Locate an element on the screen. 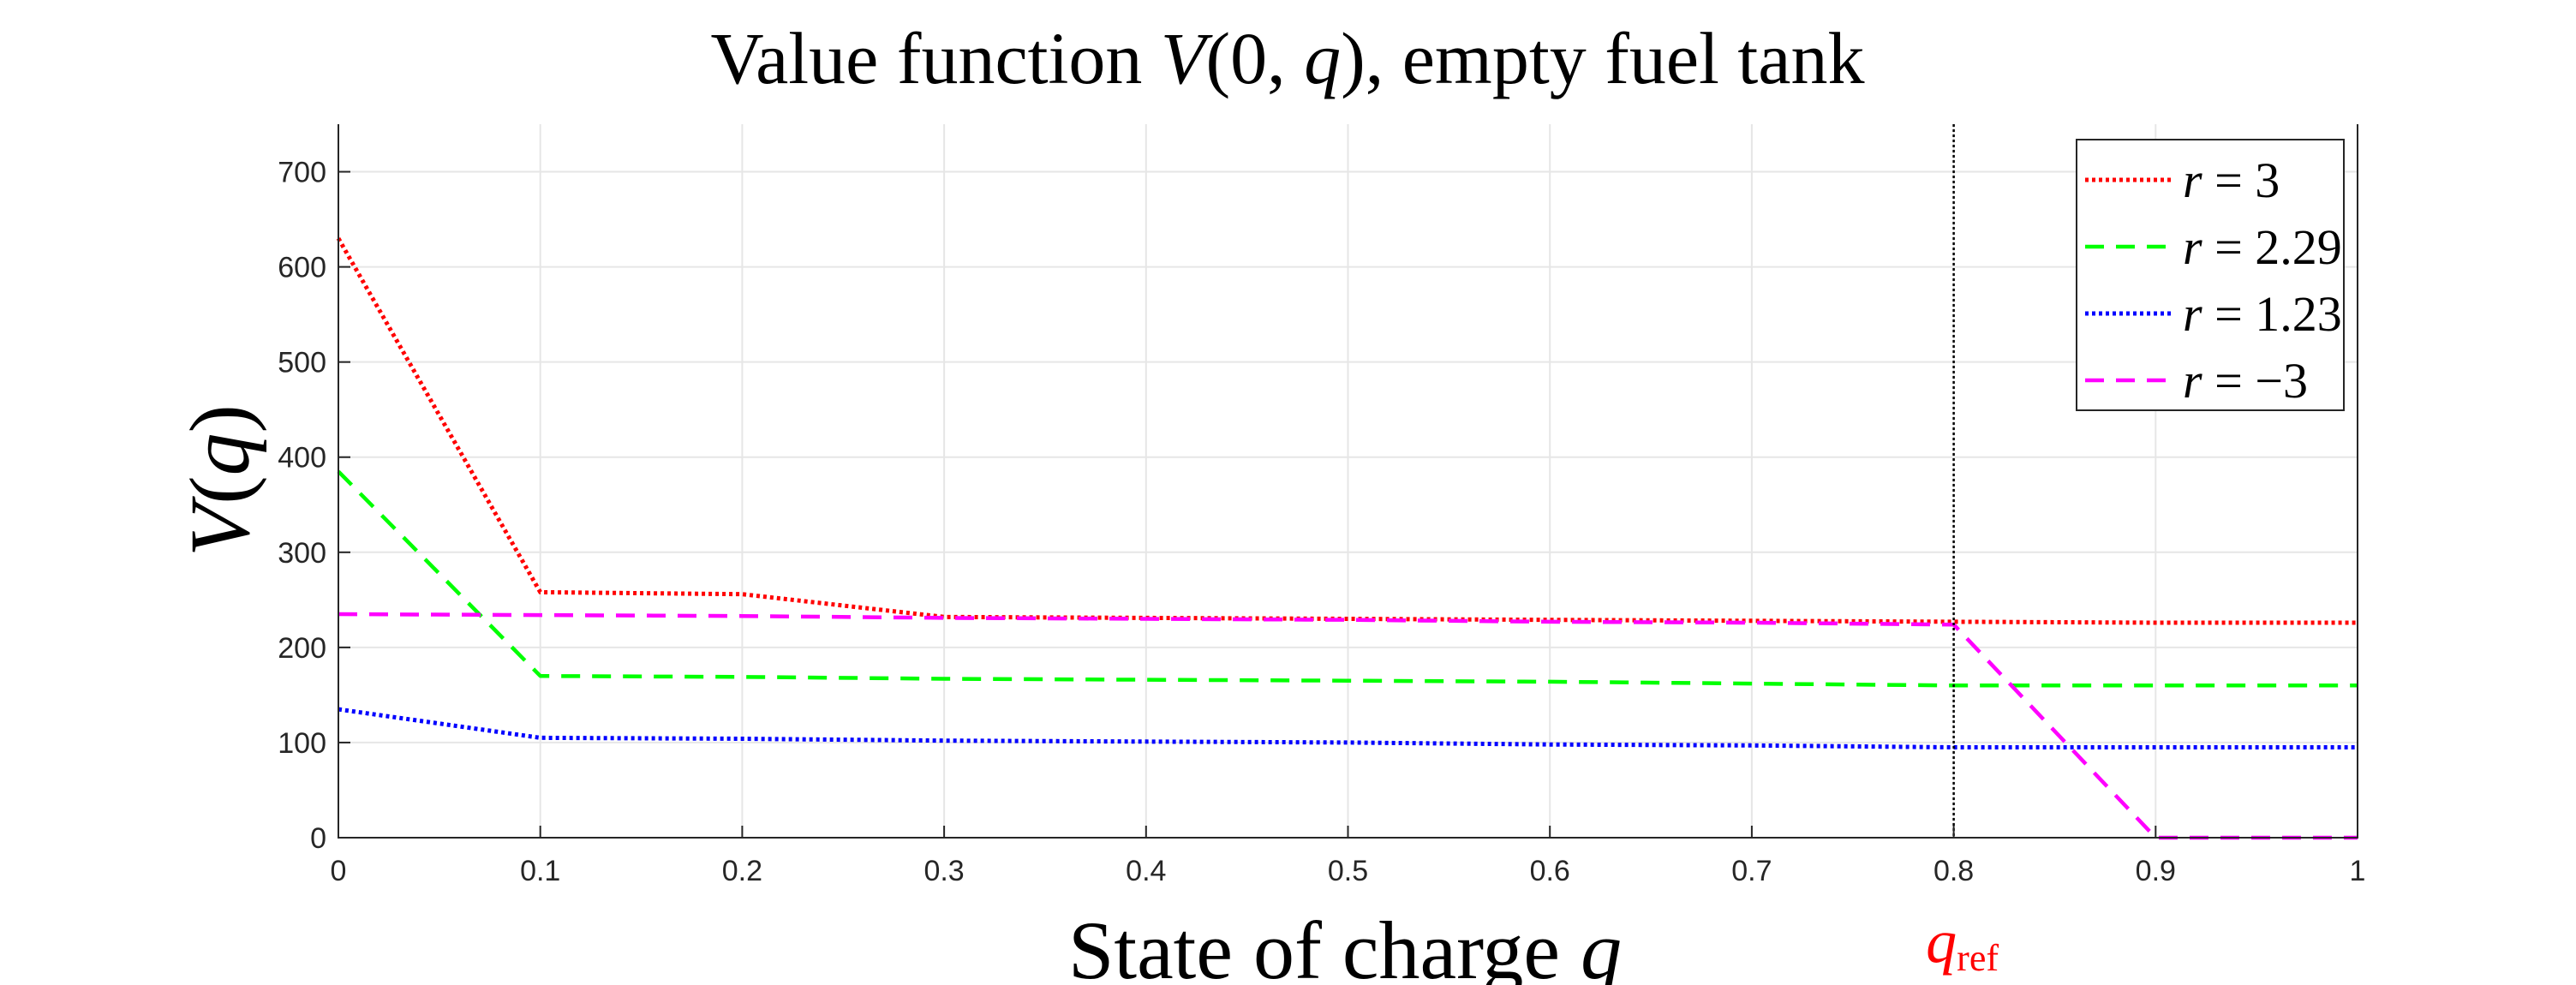  y-tick-label-1: 100 is located at coordinates (302, 743).